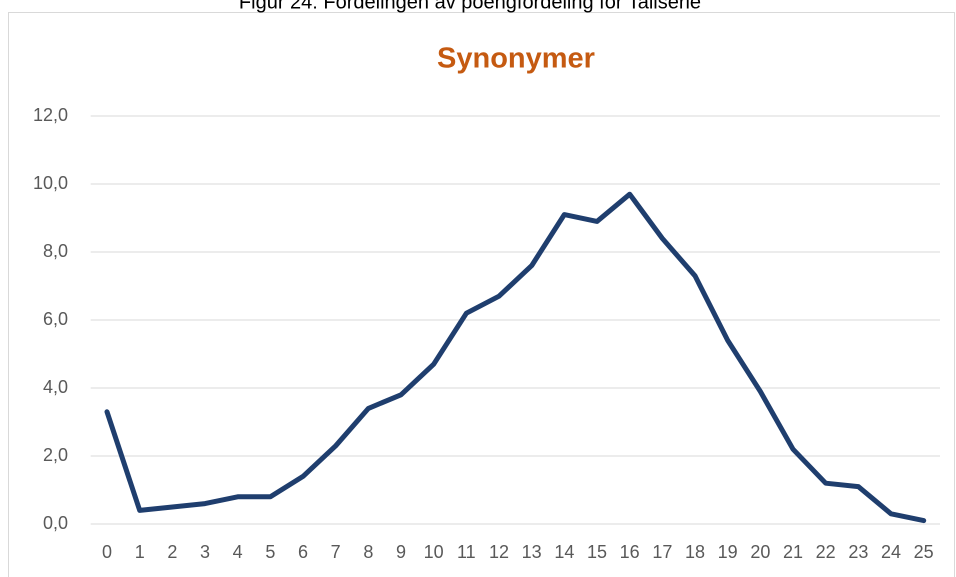 Image resolution: width=956 pixels, height=577 pixels. Describe the element at coordinates (858, 552) in the screenshot. I see `x-tick-label: 23` at that location.